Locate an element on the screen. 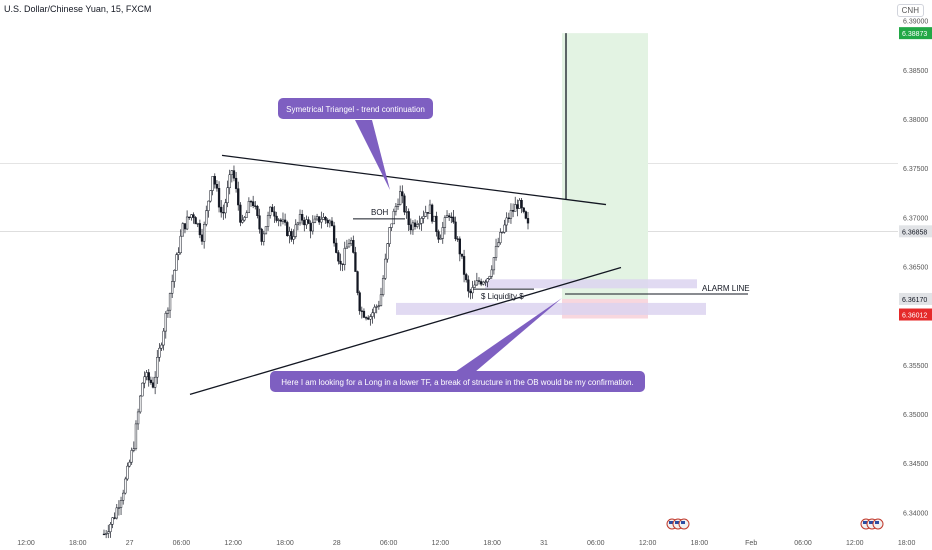 Image resolution: width=932 pixels, height=550 pixels. price-label-current-bg is located at coordinates (915, 231).